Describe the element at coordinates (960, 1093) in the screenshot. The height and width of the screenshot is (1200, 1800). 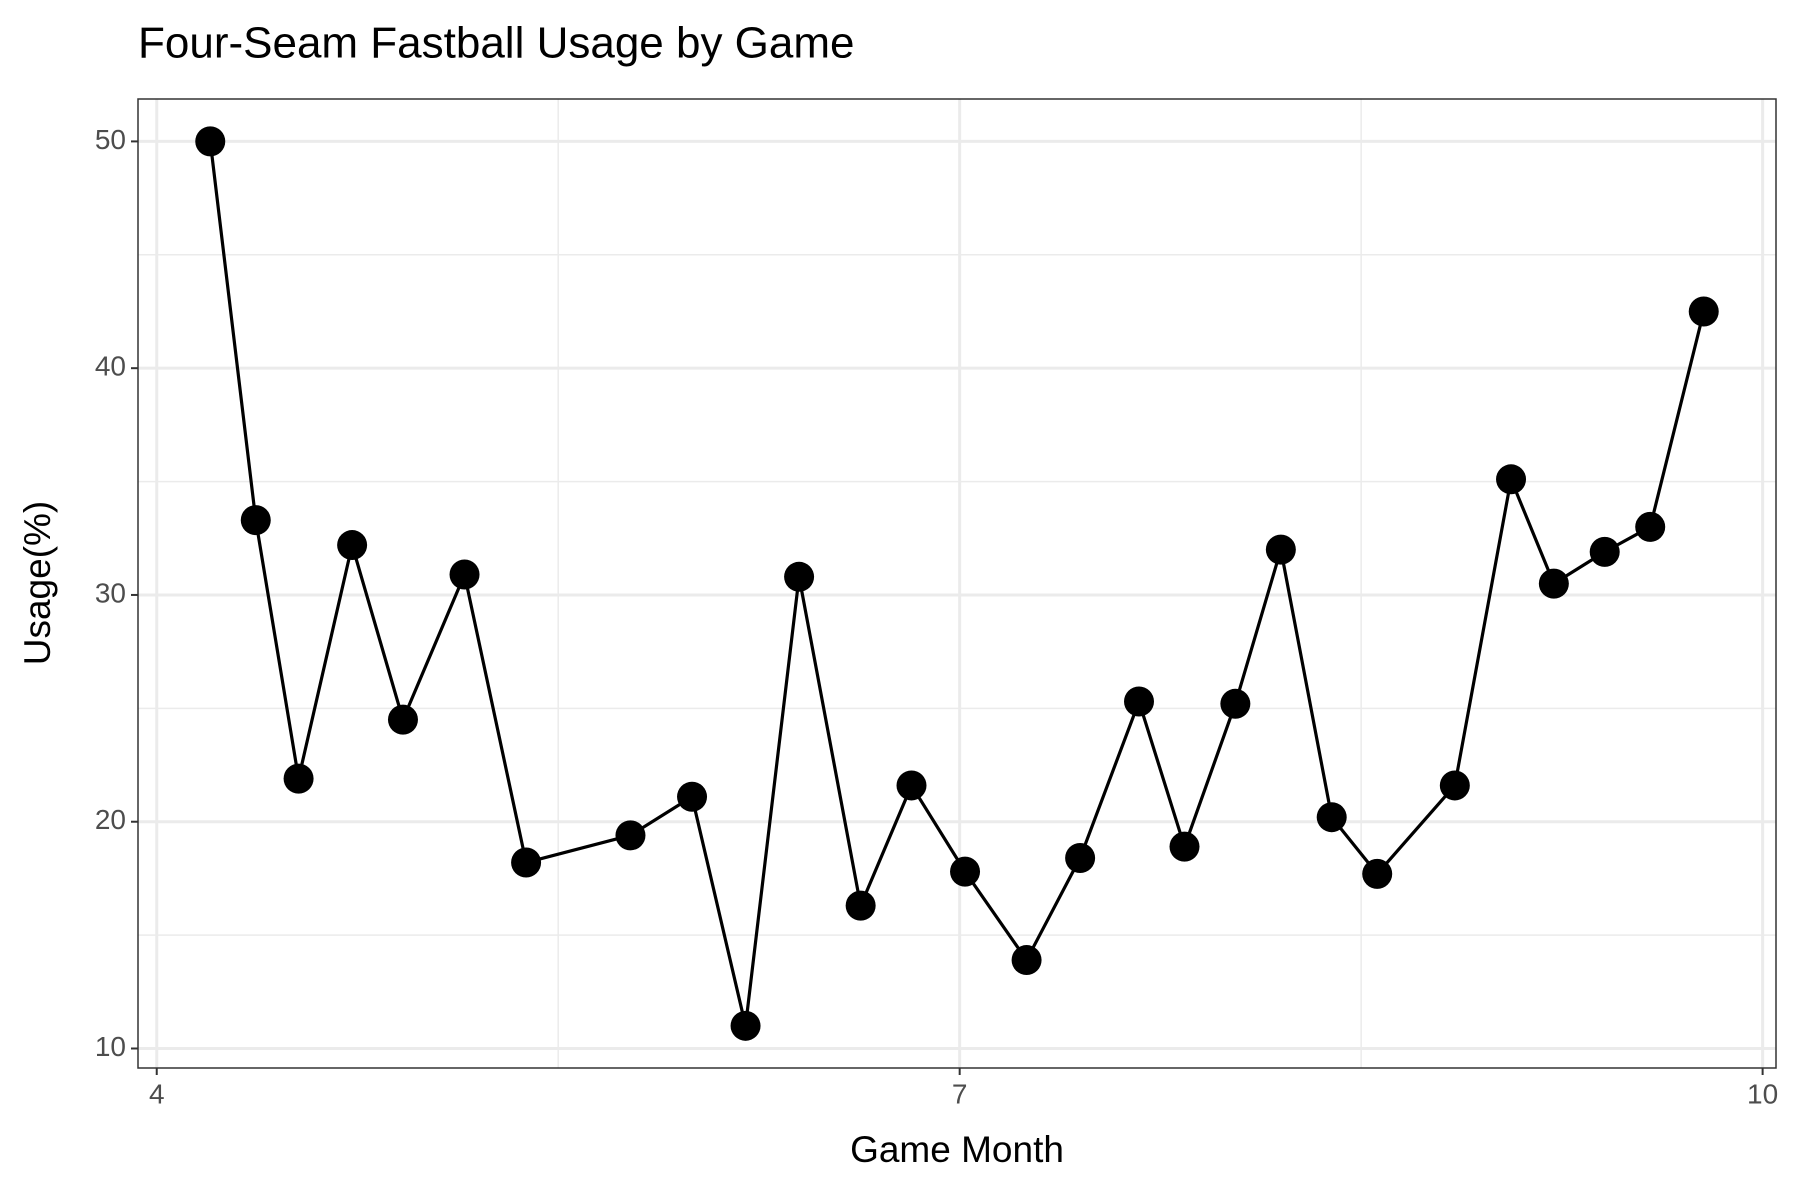
I see `x-tick-label: 7` at that location.